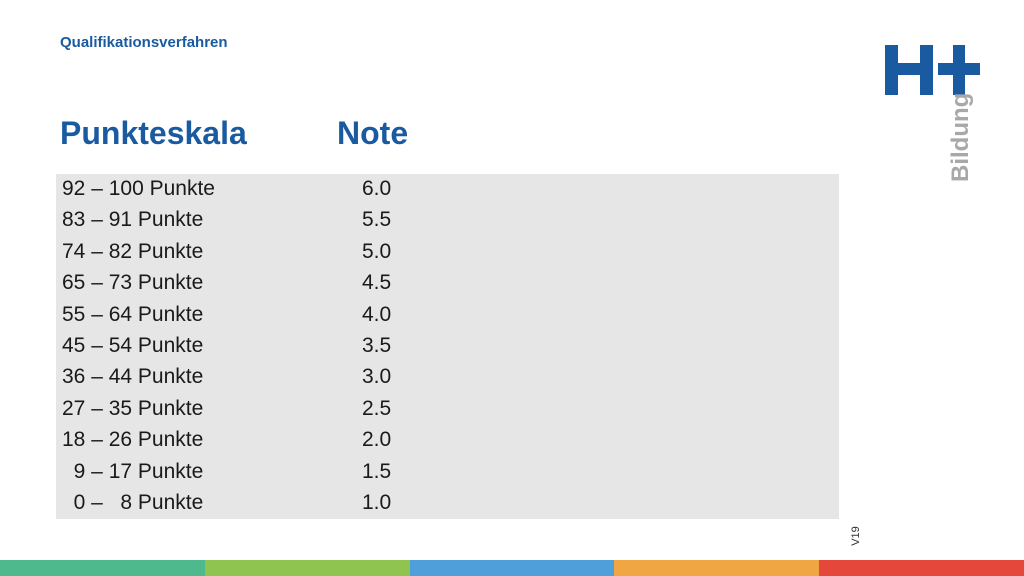 This screenshot has width=1024, height=576. Describe the element at coordinates (133, 440) in the screenshot. I see `points-range: 18 – 26 Punkte` at that location.